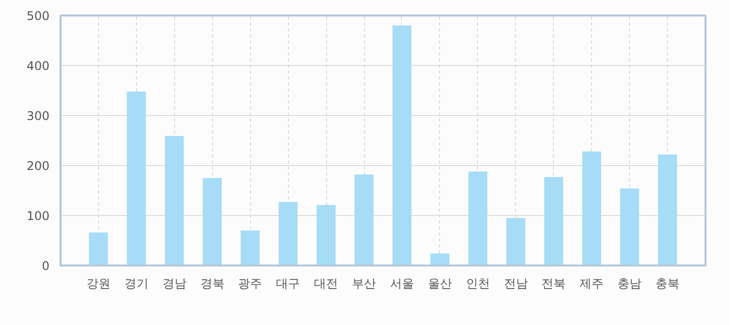 Image resolution: width=730 pixels, height=325 pixels. What do you see at coordinates (630, 283) in the screenshot?
I see `x-tick-label: 충남` at bounding box center [630, 283].